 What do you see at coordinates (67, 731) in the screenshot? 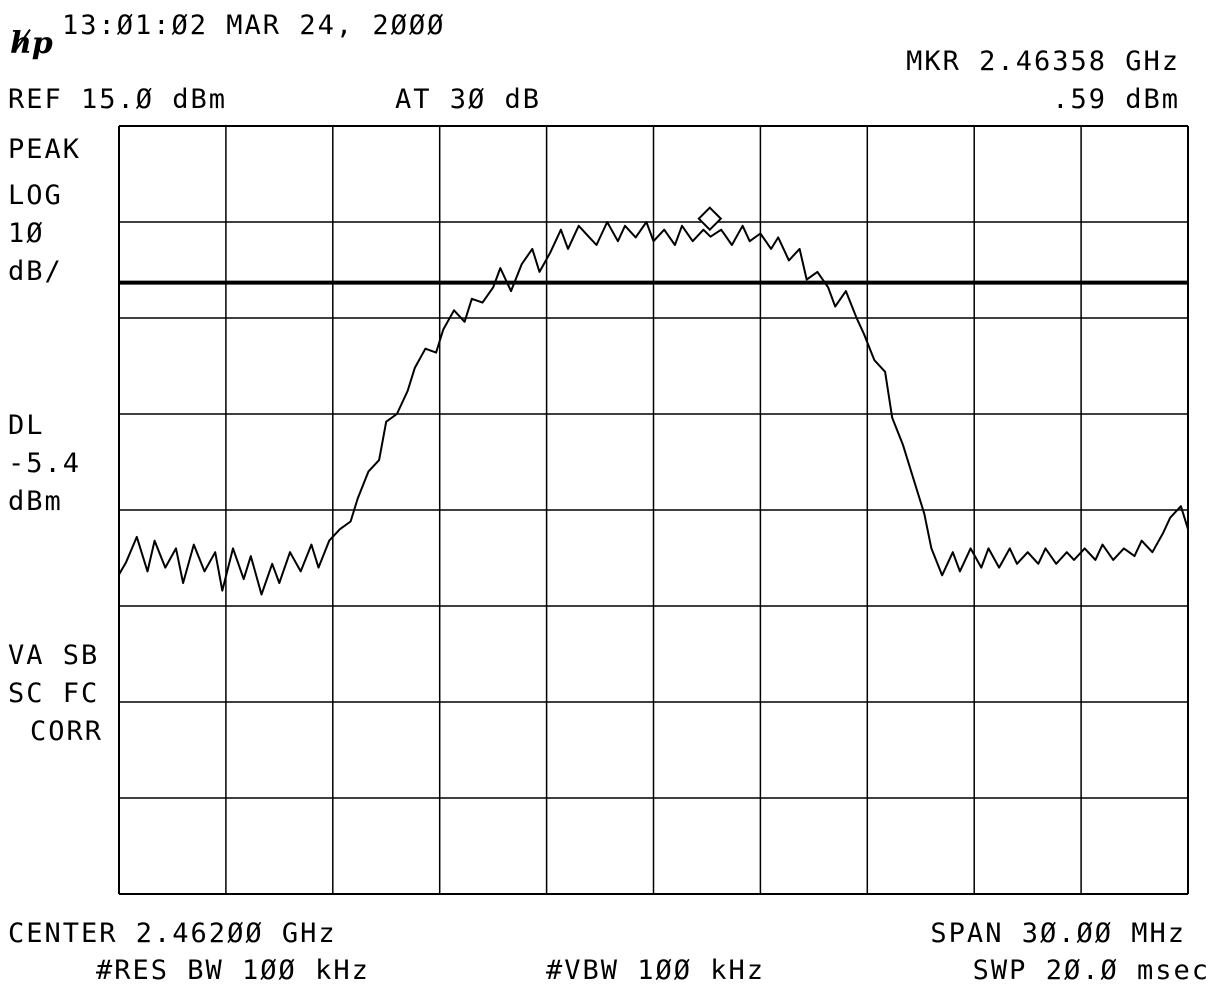
I see `status-corr: CORR` at bounding box center [67, 731].